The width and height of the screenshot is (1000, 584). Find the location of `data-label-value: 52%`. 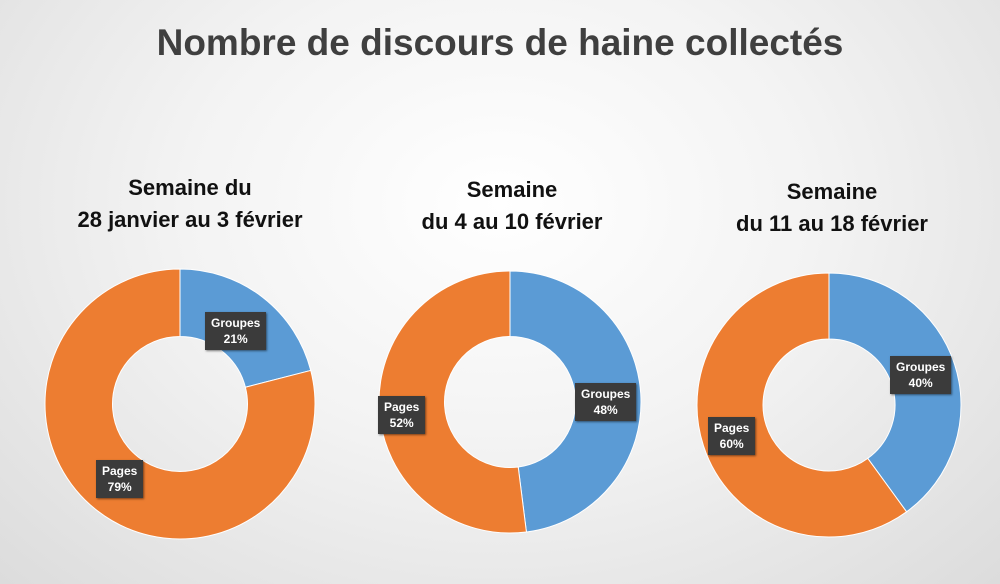

data-label-value: 52% is located at coordinates (401, 423).